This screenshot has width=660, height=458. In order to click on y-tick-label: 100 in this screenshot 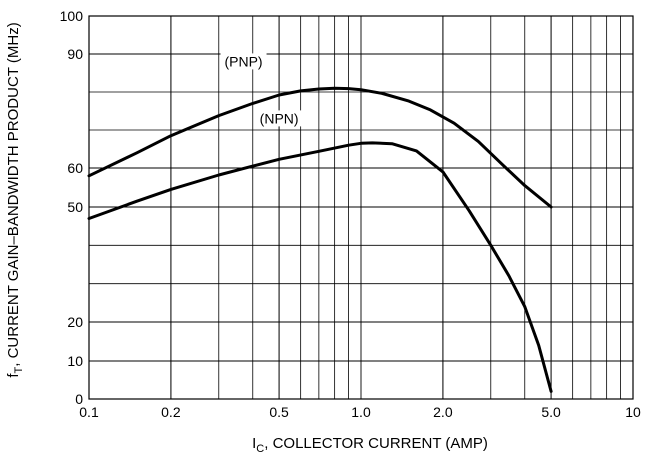, I will do `click(72, 16)`.